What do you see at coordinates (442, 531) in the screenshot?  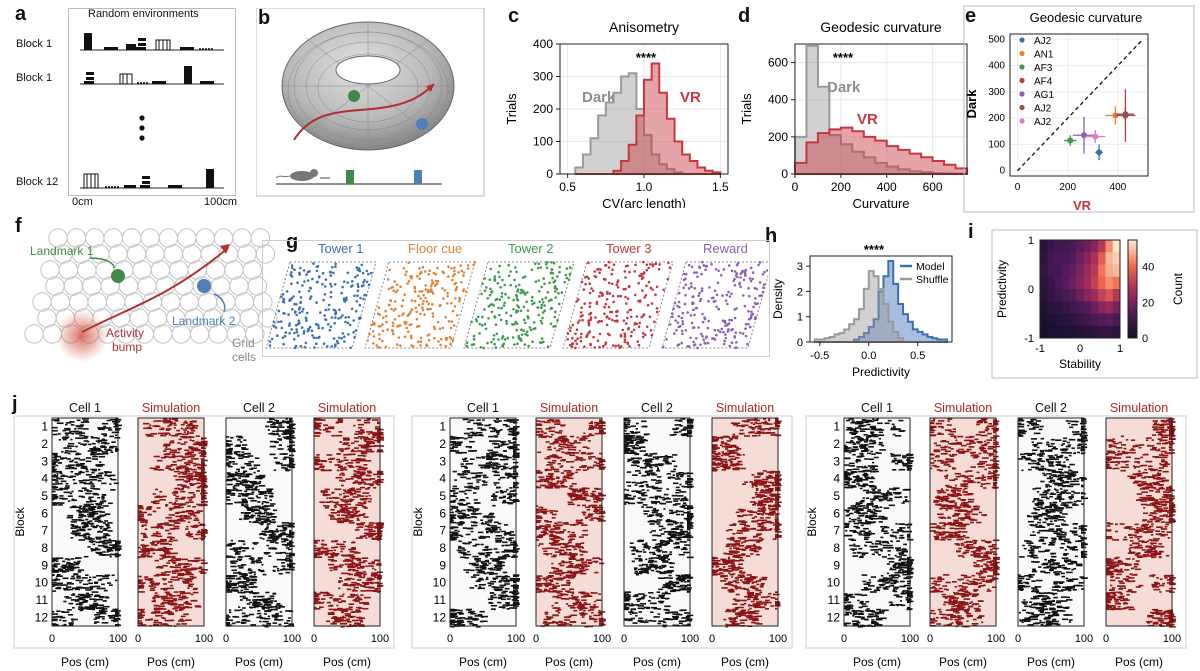 I see `block-number: 7` at bounding box center [442, 531].